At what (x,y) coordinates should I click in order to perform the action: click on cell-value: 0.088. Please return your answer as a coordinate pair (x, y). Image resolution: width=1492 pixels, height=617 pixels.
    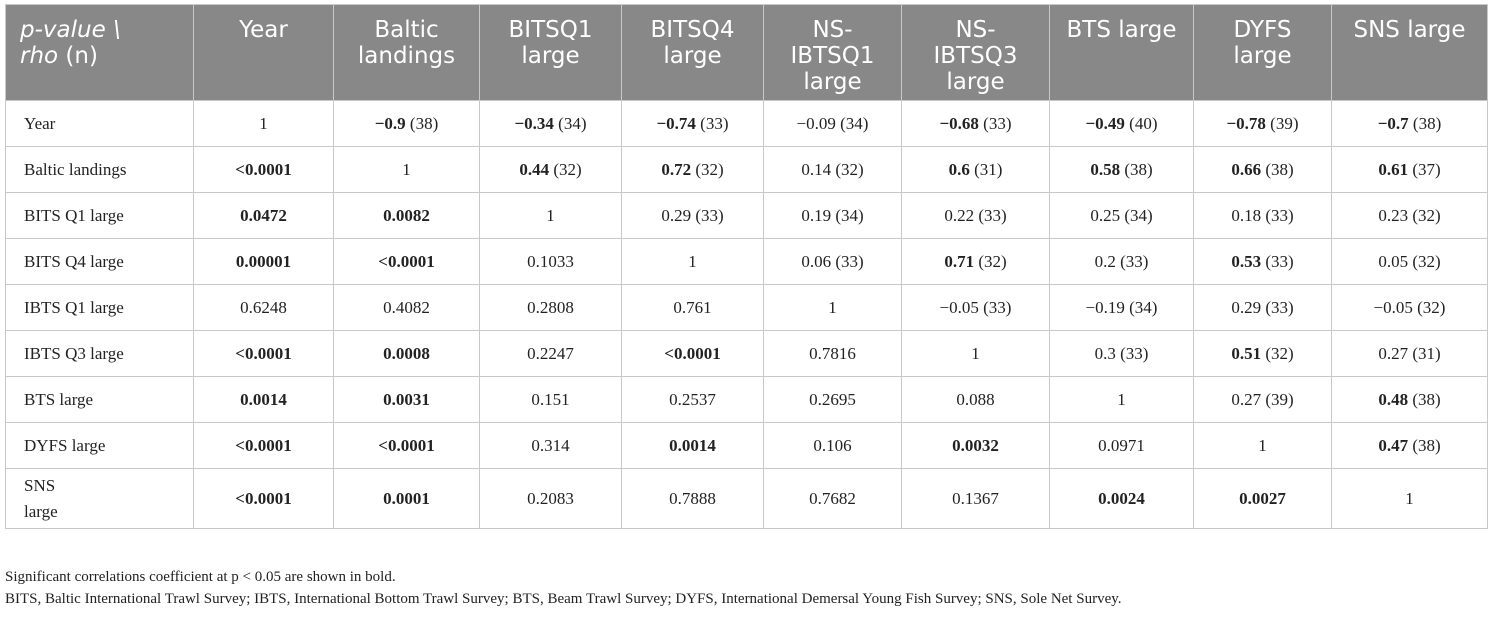
    Looking at the image, I should click on (975, 399).